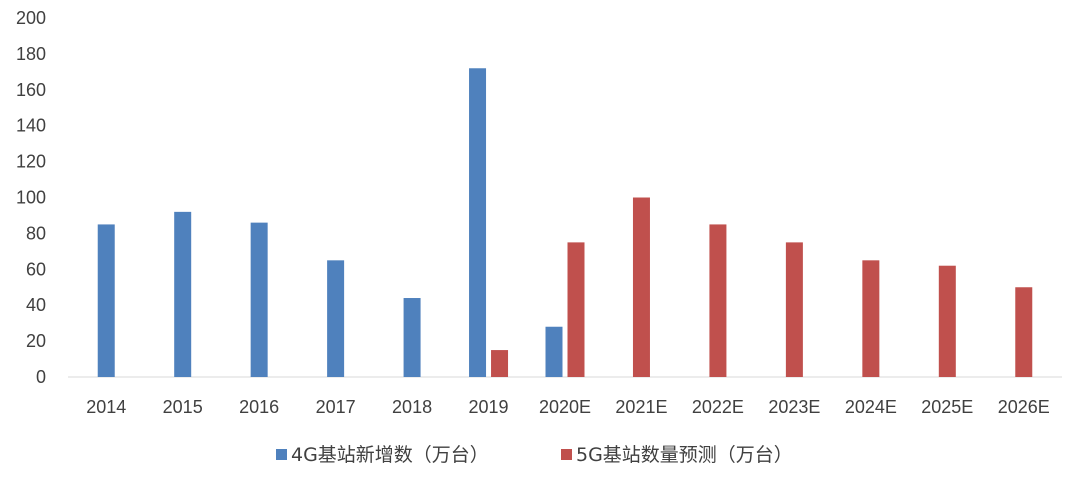 The image size is (1080, 480). What do you see at coordinates (31, 126) in the screenshot?
I see `y-tick-label: 140` at bounding box center [31, 126].